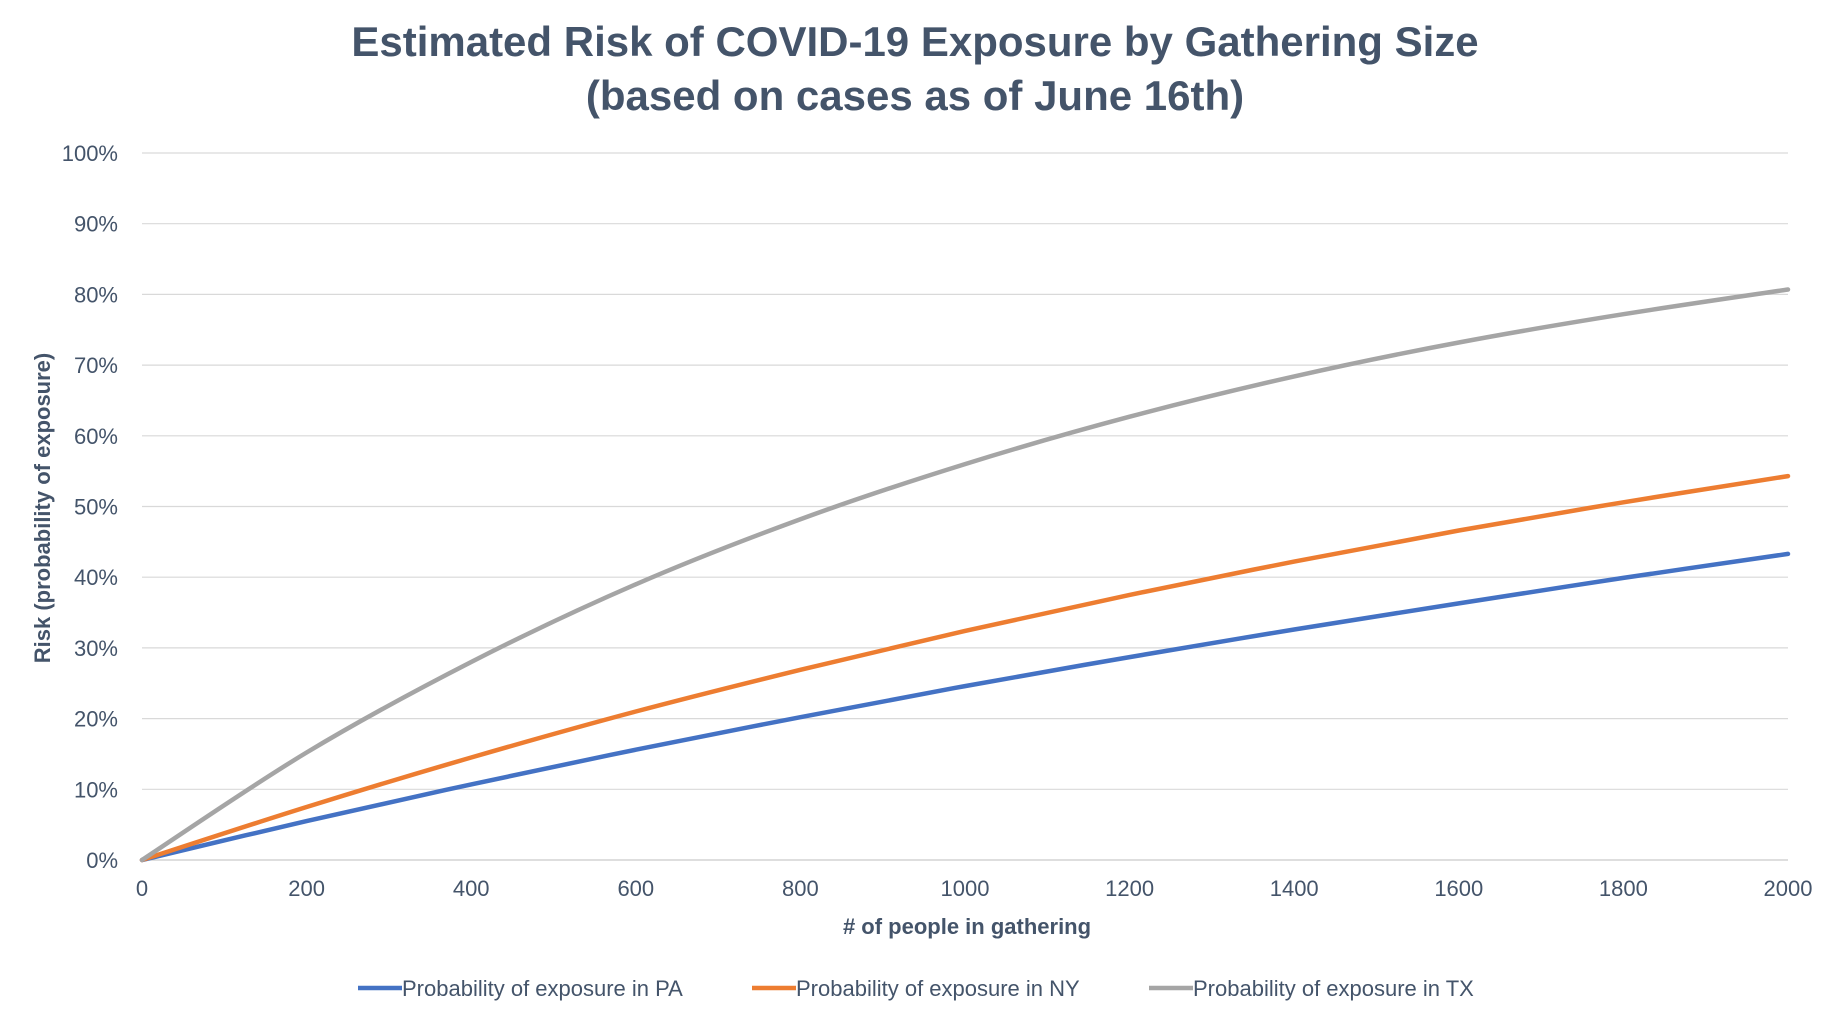 This screenshot has height=1019, width=1830. Describe the element at coordinates (965, 888) in the screenshot. I see `x-tick-label: 1000` at that location.